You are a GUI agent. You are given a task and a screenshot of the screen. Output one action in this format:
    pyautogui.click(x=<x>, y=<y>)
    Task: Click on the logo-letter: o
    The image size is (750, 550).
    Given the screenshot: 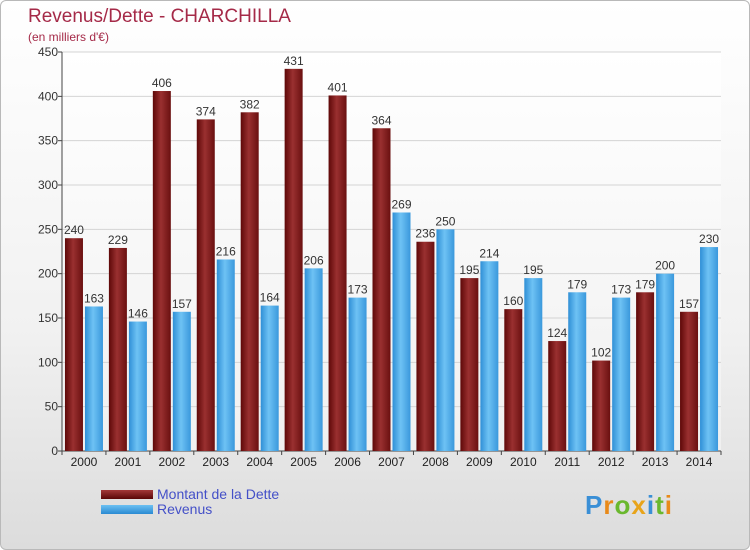 What is the action you would take?
    pyautogui.click(x=623, y=505)
    